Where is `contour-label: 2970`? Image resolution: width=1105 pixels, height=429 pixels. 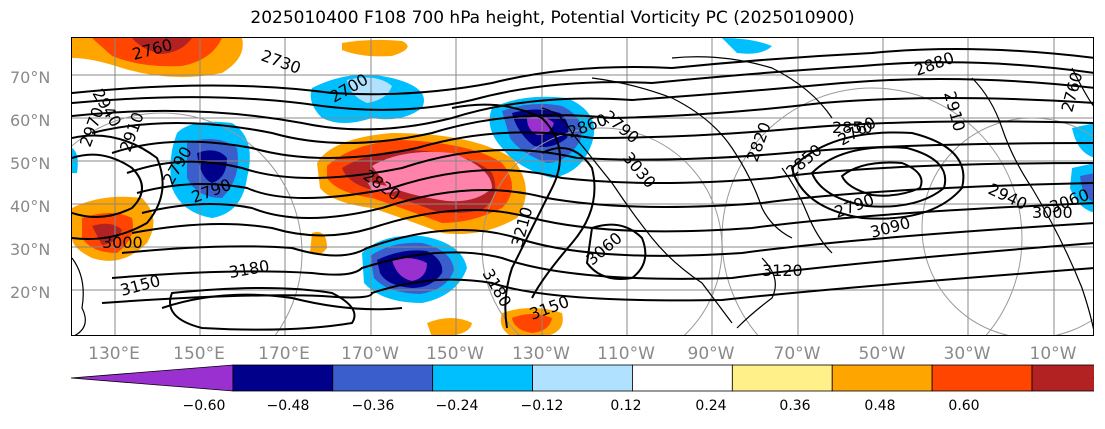
contour-label: 2970 is located at coordinates (92, 127).